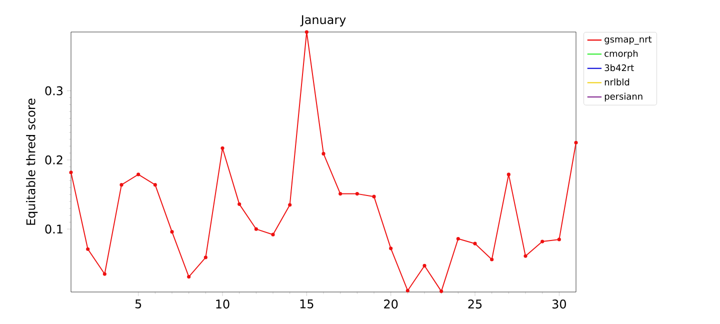  What do you see at coordinates (323, 20) in the screenshot?
I see `chart-title: January` at bounding box center [323, 20].